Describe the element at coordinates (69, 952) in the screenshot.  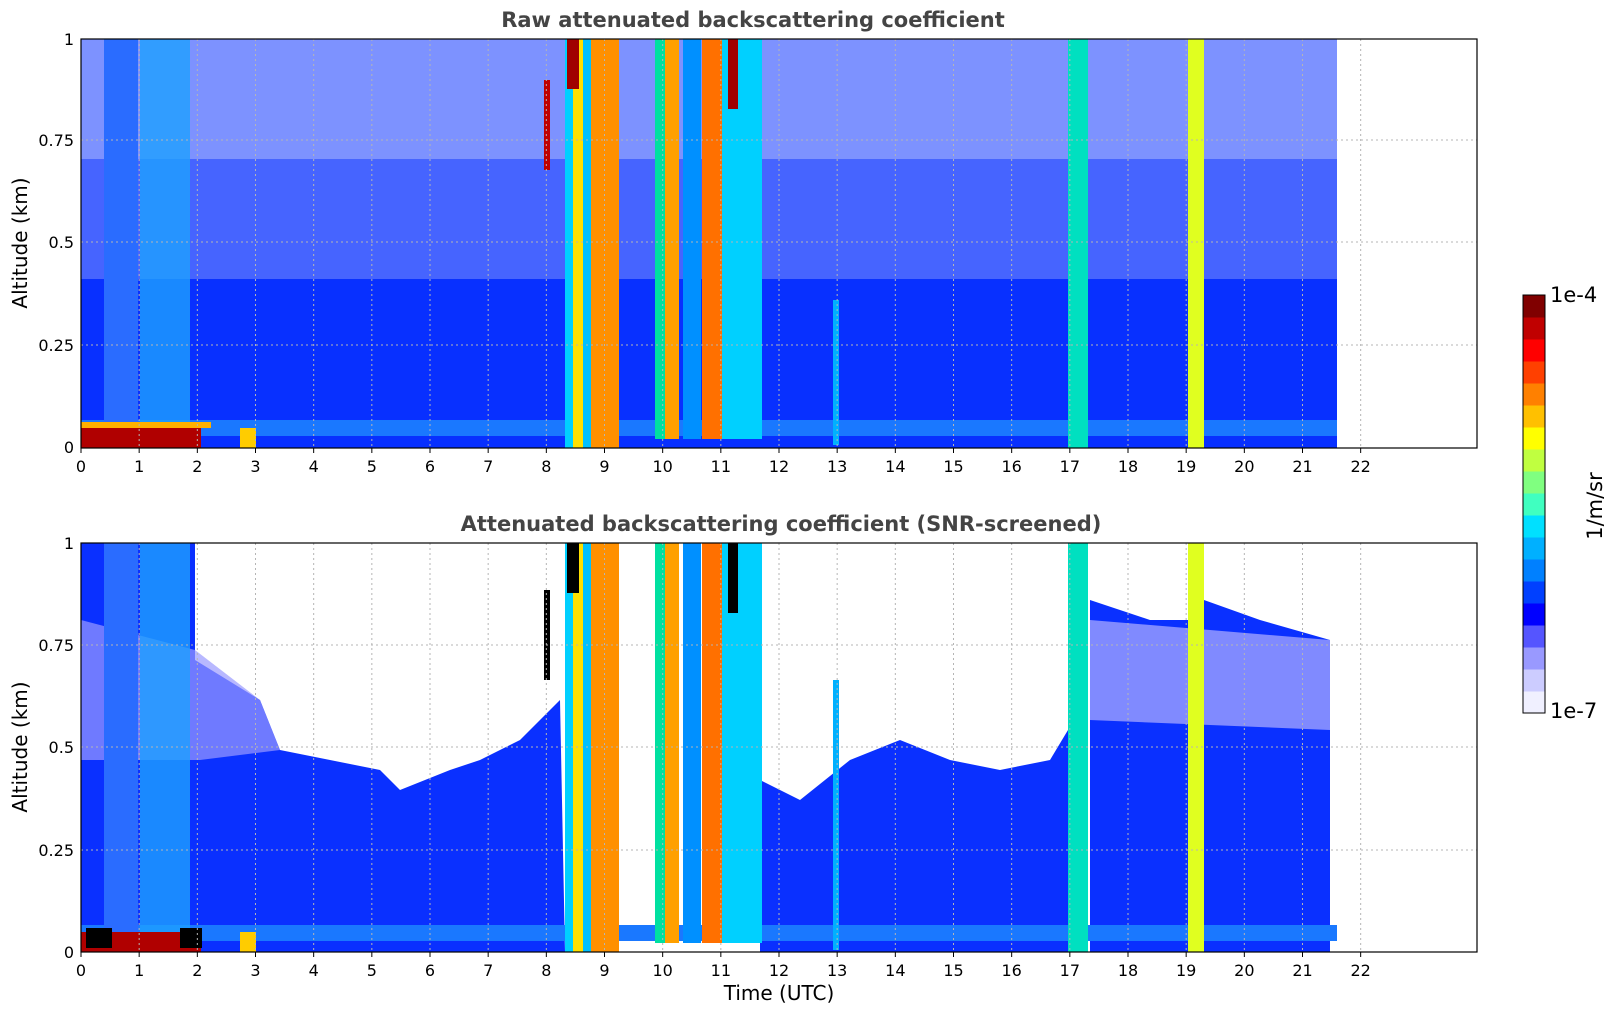
I see `screened-ytick-label: 0` at that location.